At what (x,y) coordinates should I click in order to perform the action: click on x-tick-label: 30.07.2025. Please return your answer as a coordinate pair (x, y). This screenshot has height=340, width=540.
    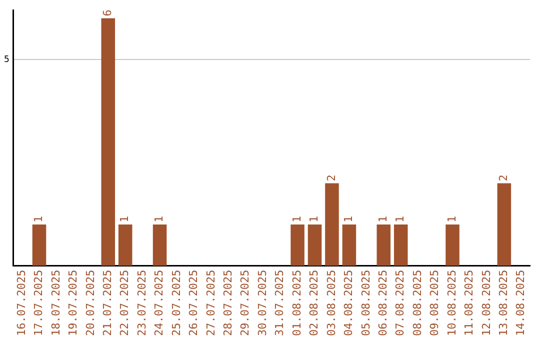
    Looking at the image, I should click on (262, 303).